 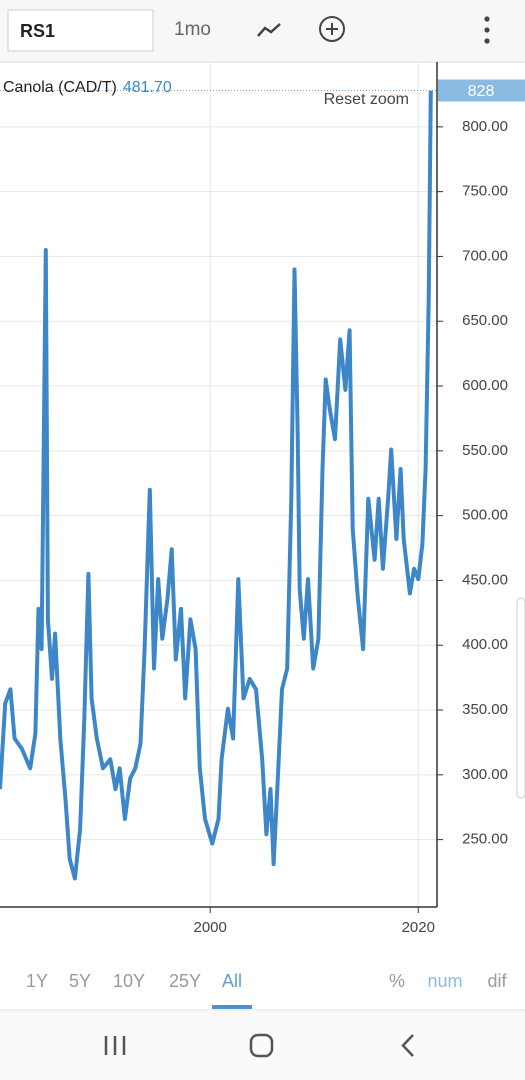 What do you see at coordinates (366, 99) in the screenshot?
I see `reset-zoom-button: Reset zoom` at bounding box center [366, 99].